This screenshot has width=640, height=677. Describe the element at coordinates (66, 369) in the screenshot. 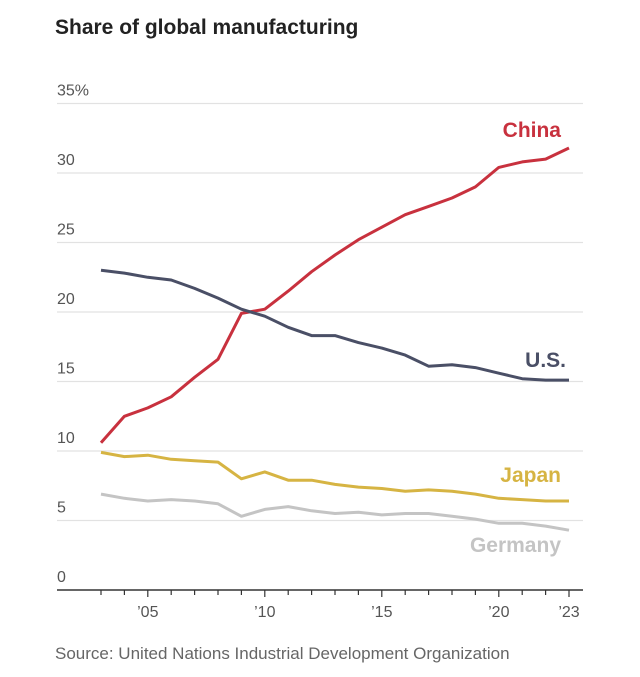

I see `y-tick-label: 15` at that location.